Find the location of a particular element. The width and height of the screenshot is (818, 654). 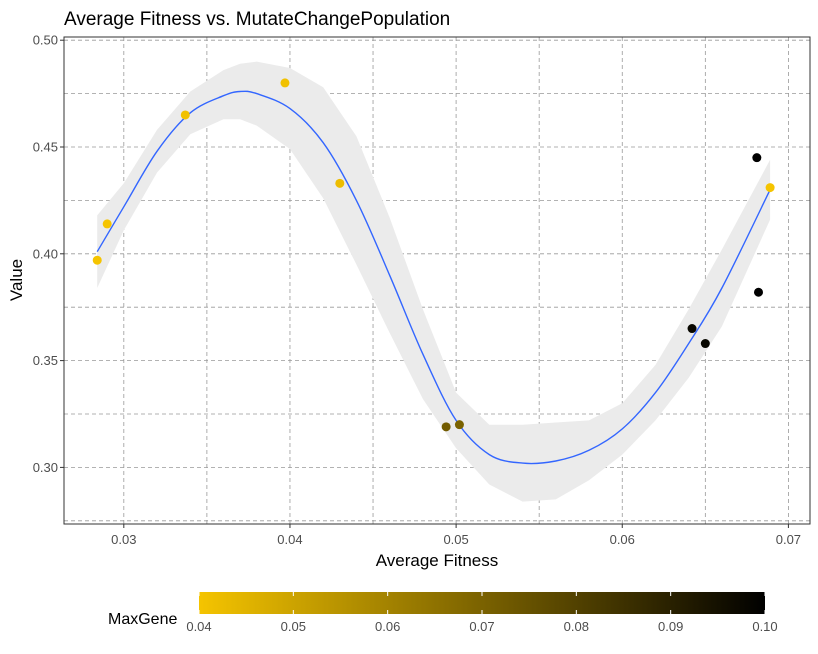

y-tick-label: 0.40 is located at coordinates (45, 253).